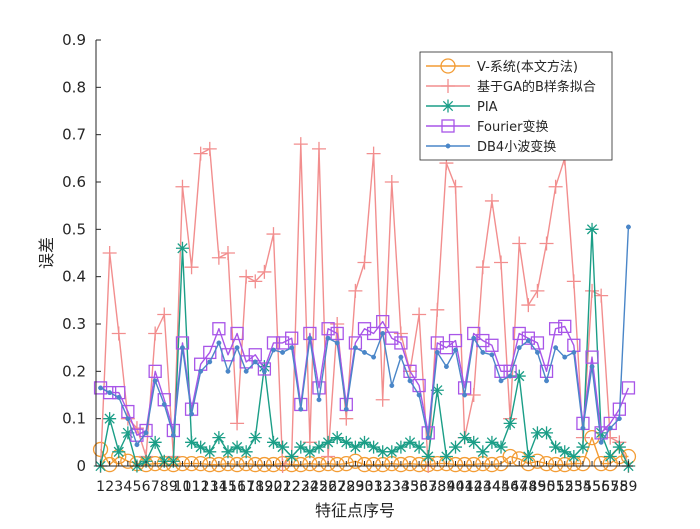  What do you see at coordinates (510, 487) in the screenshot?
I see `x-tick-label-46: 46` at bounding box center [510, 487].